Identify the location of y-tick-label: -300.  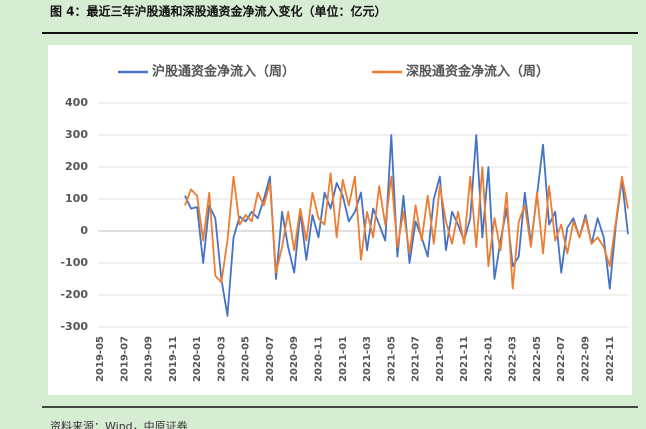
(74, 326).